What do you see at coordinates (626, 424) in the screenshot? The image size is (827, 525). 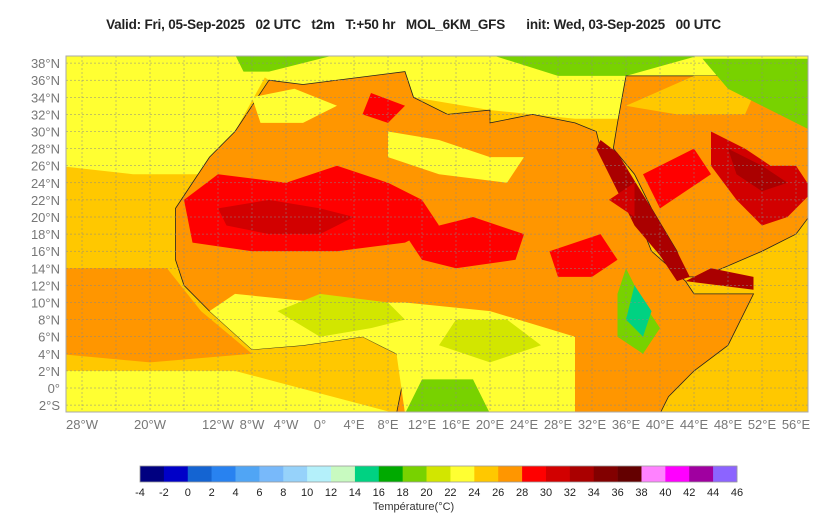 I see `lon-label: 36°E` at bounding box center [626, 424].